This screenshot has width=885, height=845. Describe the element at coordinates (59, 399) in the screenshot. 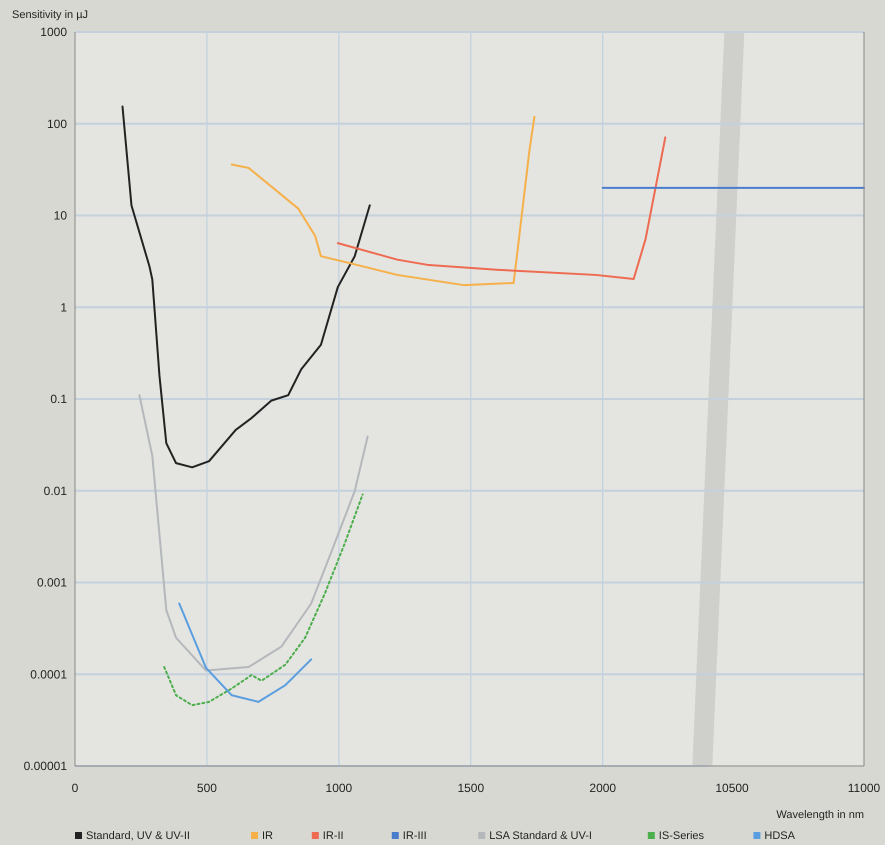

I see `y-tick-label: 0.1` at that location.